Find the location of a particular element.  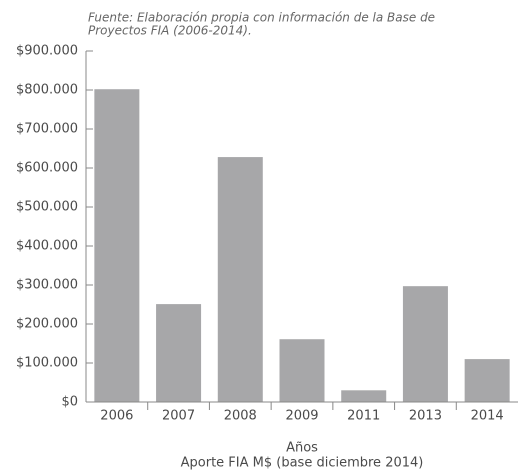

y-tick-label: $800.000 is located at coordinates (47, 90).